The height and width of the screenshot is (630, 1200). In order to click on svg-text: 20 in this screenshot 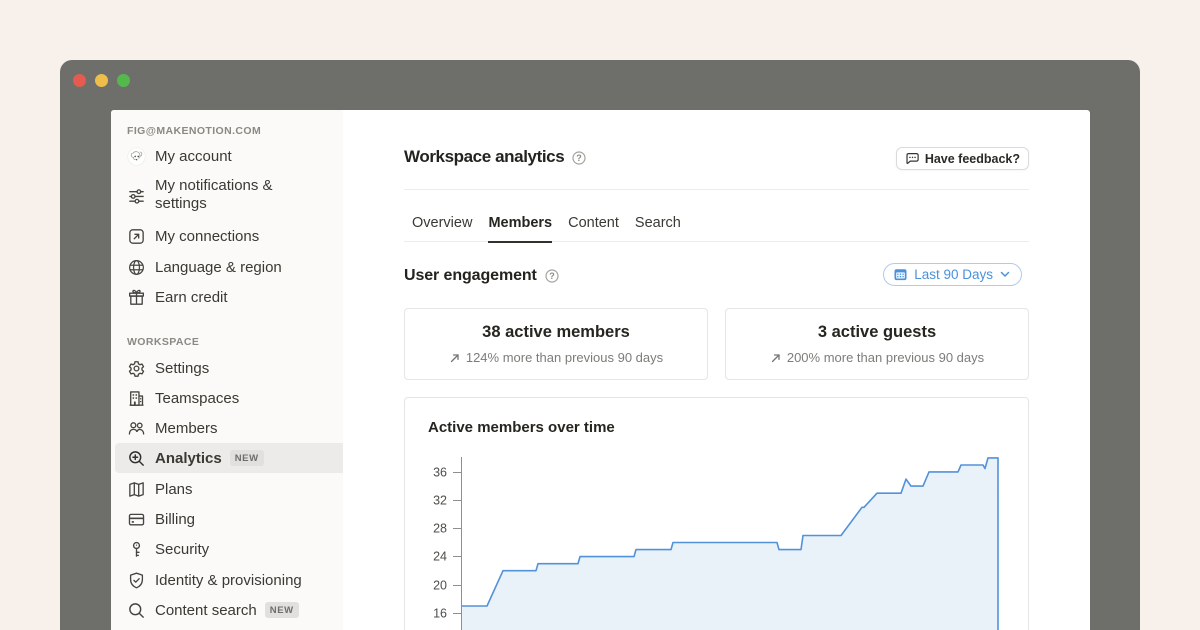, I will do `click(440, 586)`.